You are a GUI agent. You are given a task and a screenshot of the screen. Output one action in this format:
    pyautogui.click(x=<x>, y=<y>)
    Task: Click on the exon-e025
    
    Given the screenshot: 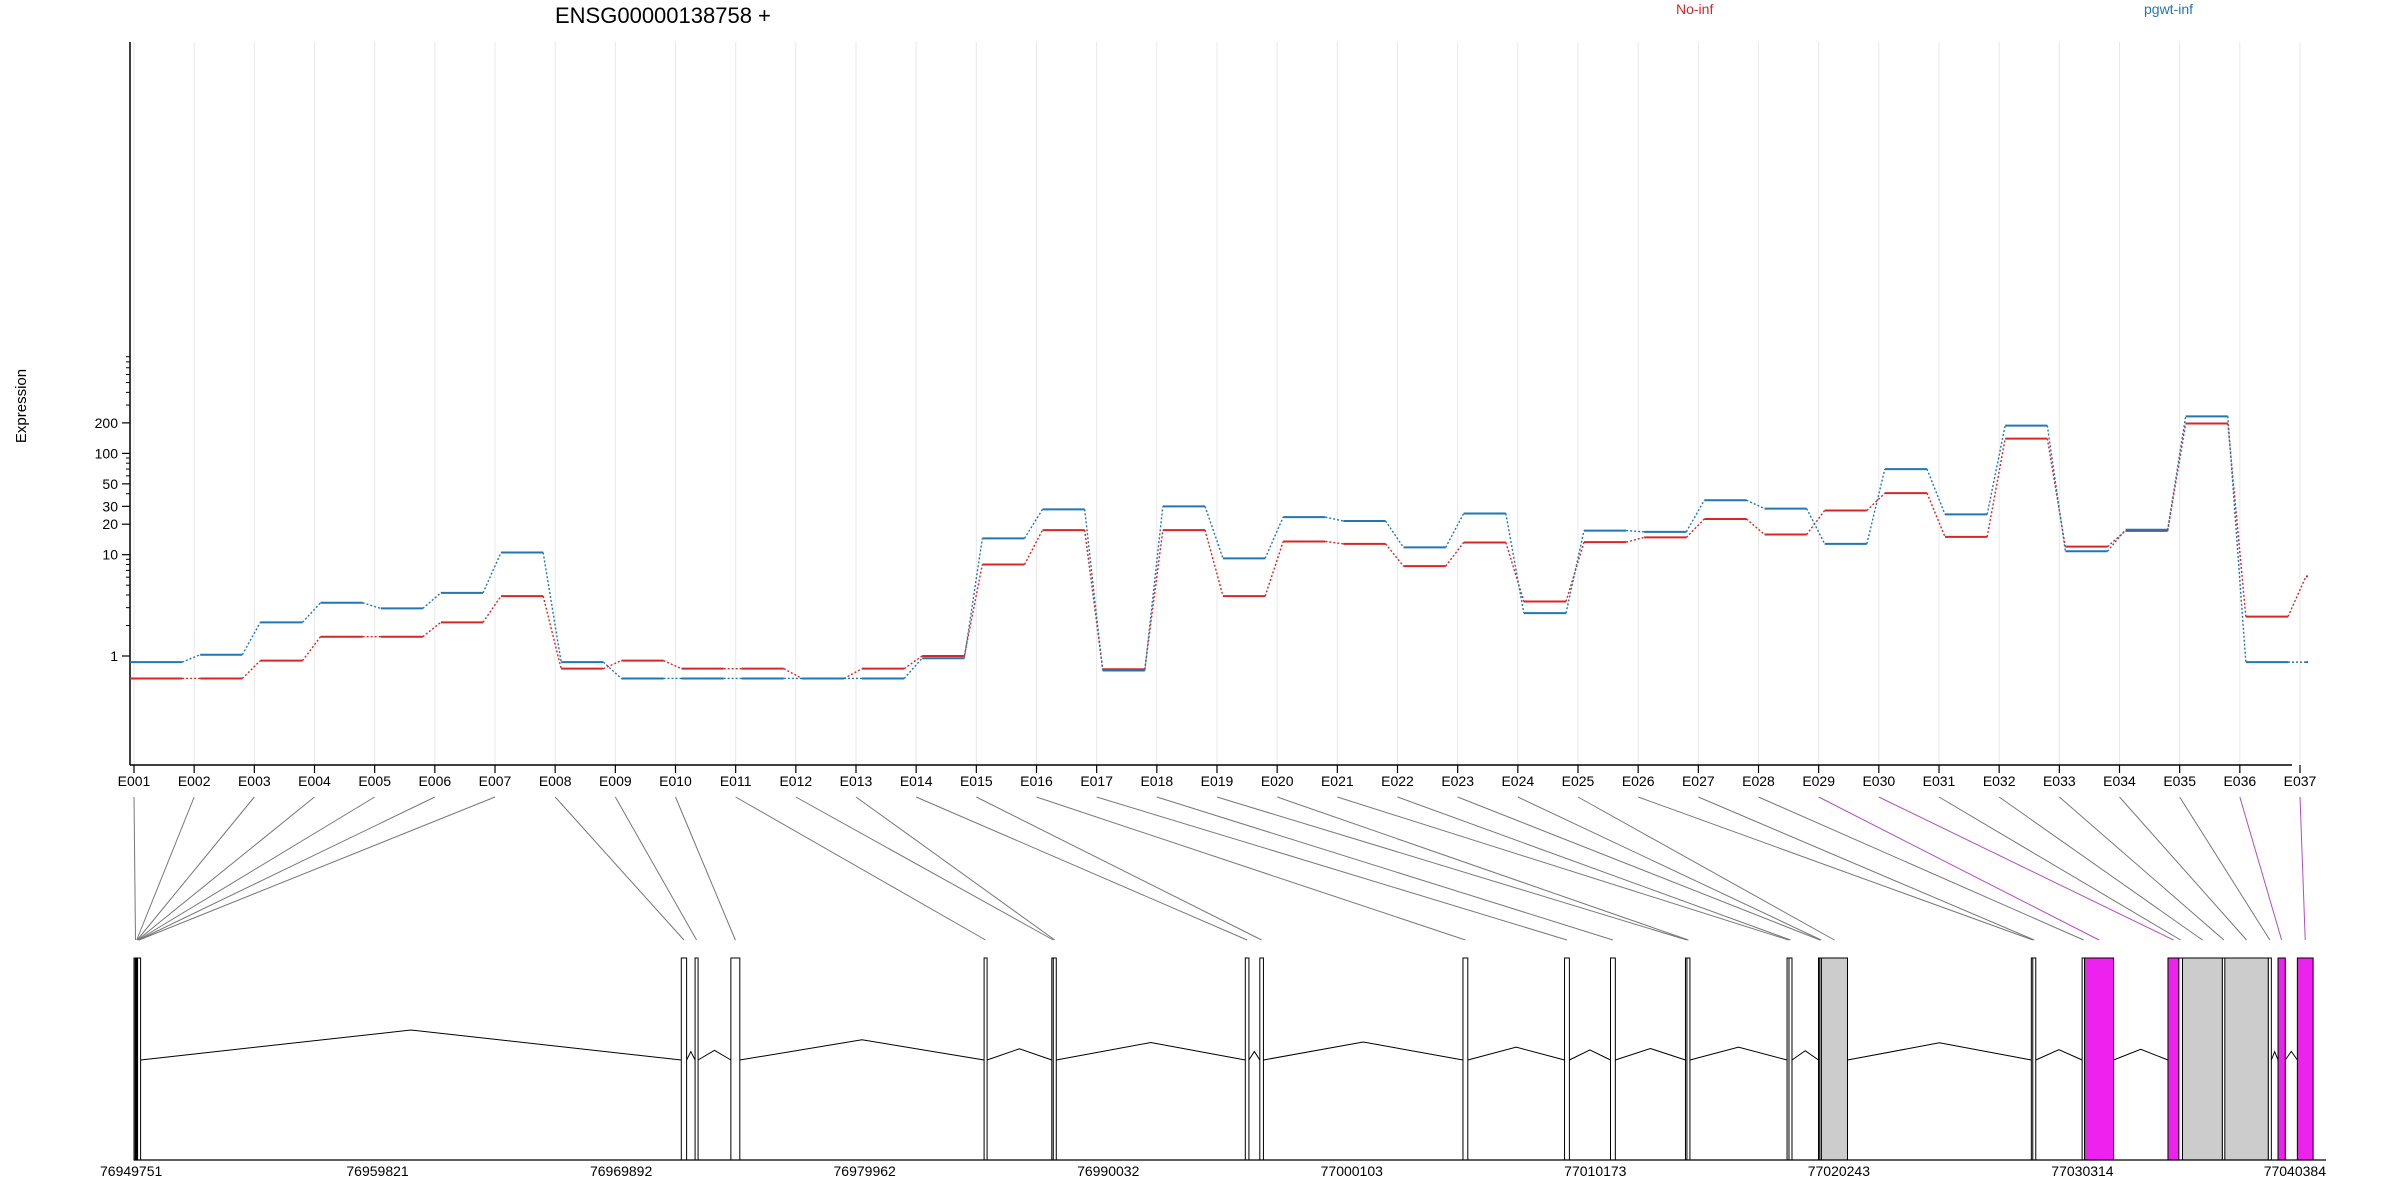 What is the action you would take?
    pyautogui.click(x=1834, y=1059)
    